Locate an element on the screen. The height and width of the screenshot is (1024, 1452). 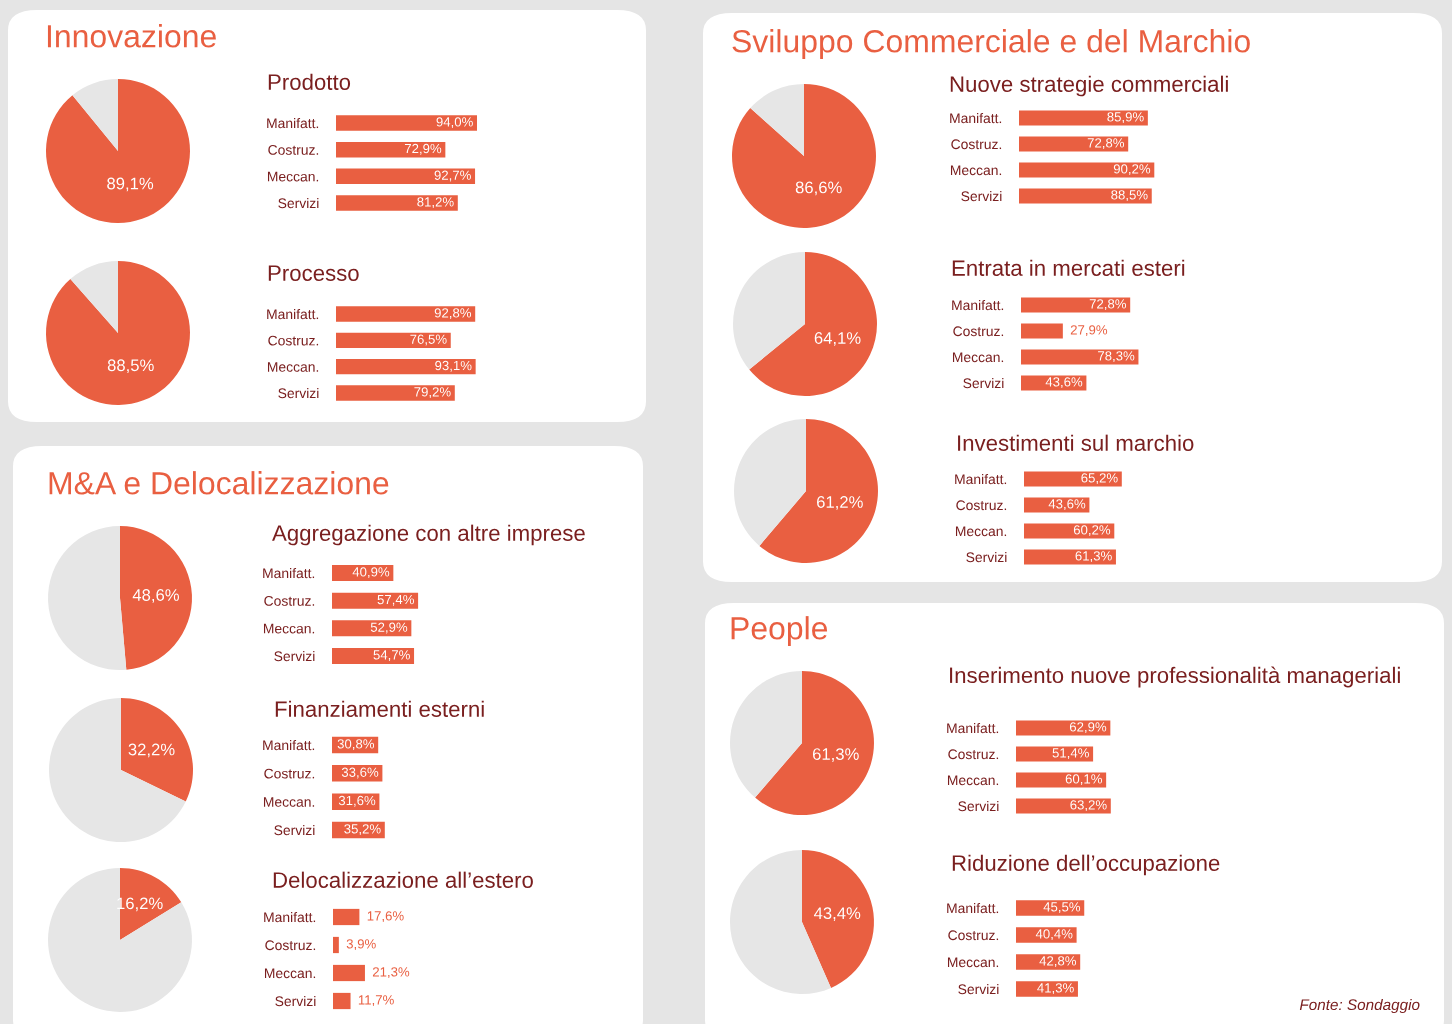
data-label: 62,9% is located at coordinates (1088, 728).